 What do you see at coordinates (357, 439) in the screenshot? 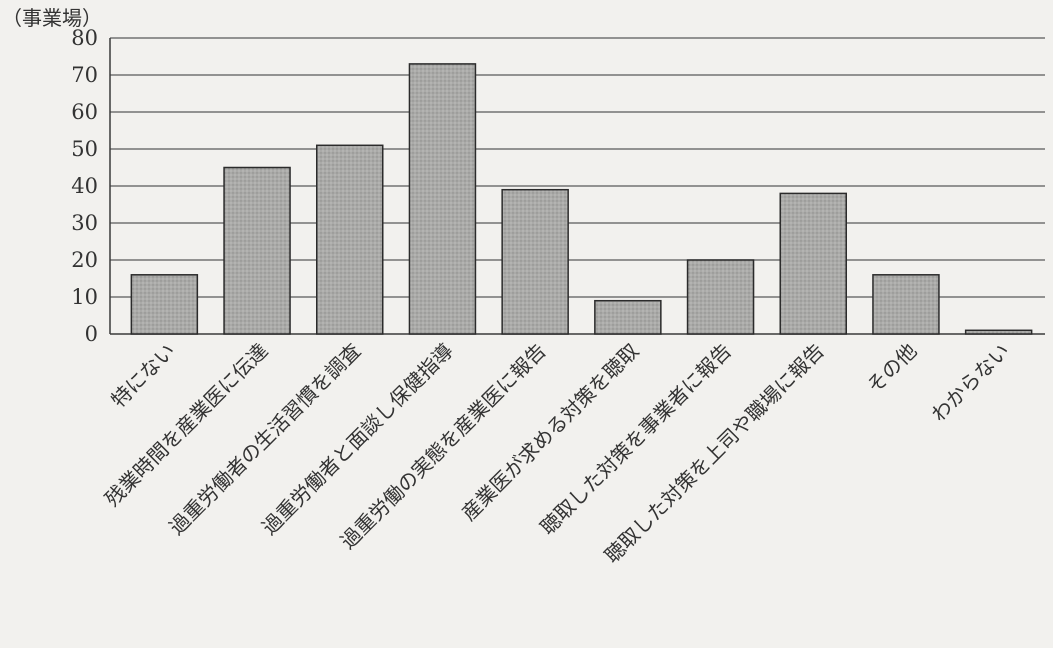
I see `category-label: 過重労働者と面談し保健指導` at bounding box center [357, 439].